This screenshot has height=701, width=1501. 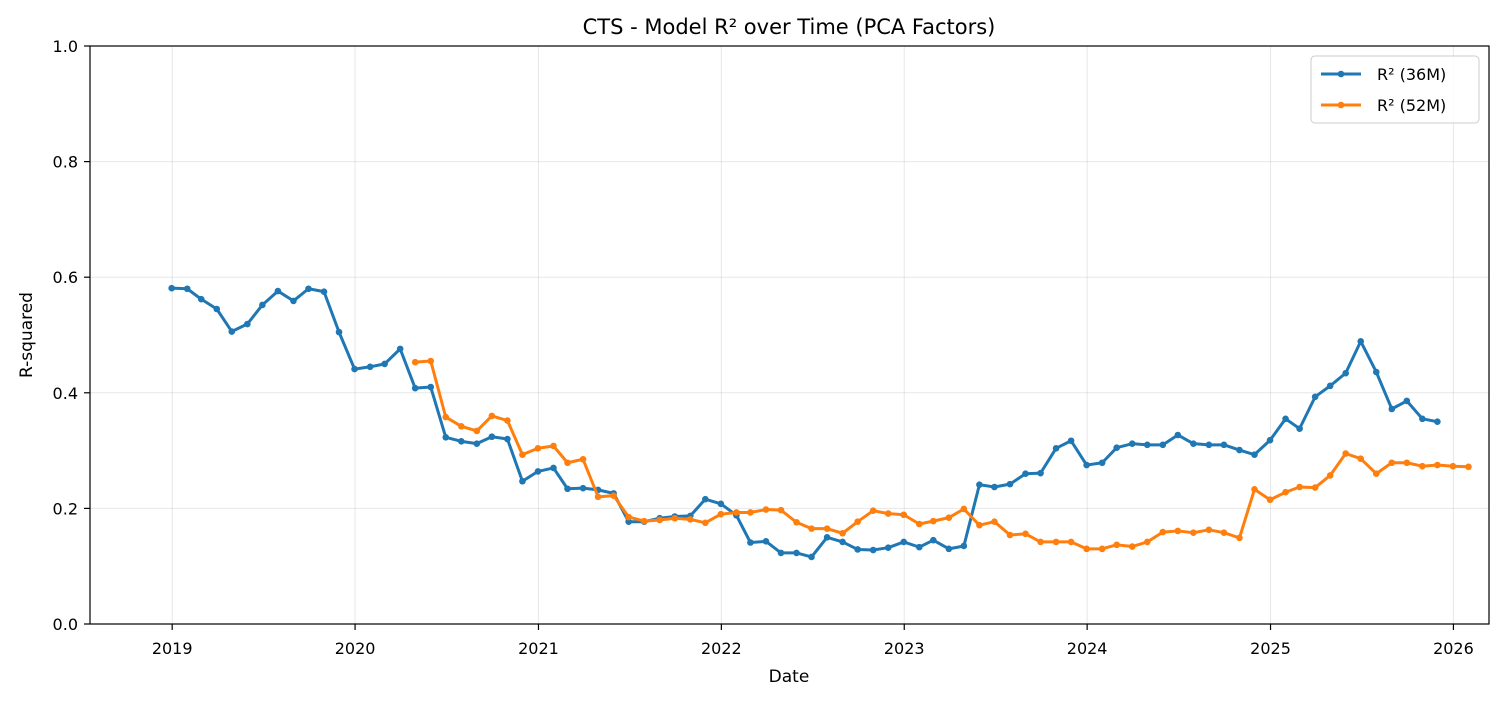 I want to click on y-tick-label: 0.4, so click(x=65, y=393).